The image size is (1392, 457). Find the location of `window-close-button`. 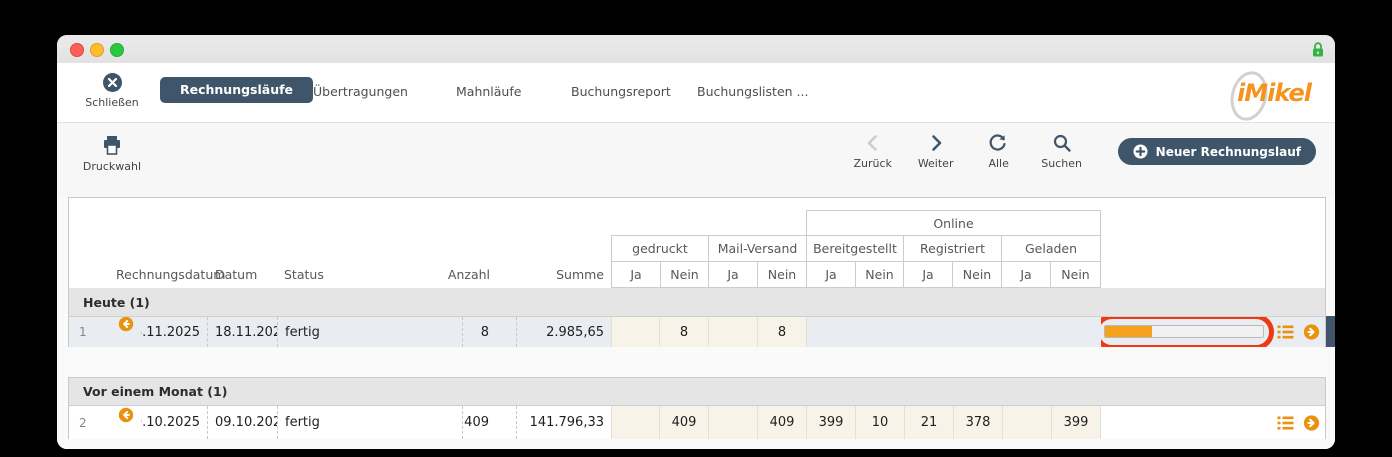

window-close-button is located at coordinates (77, 50).